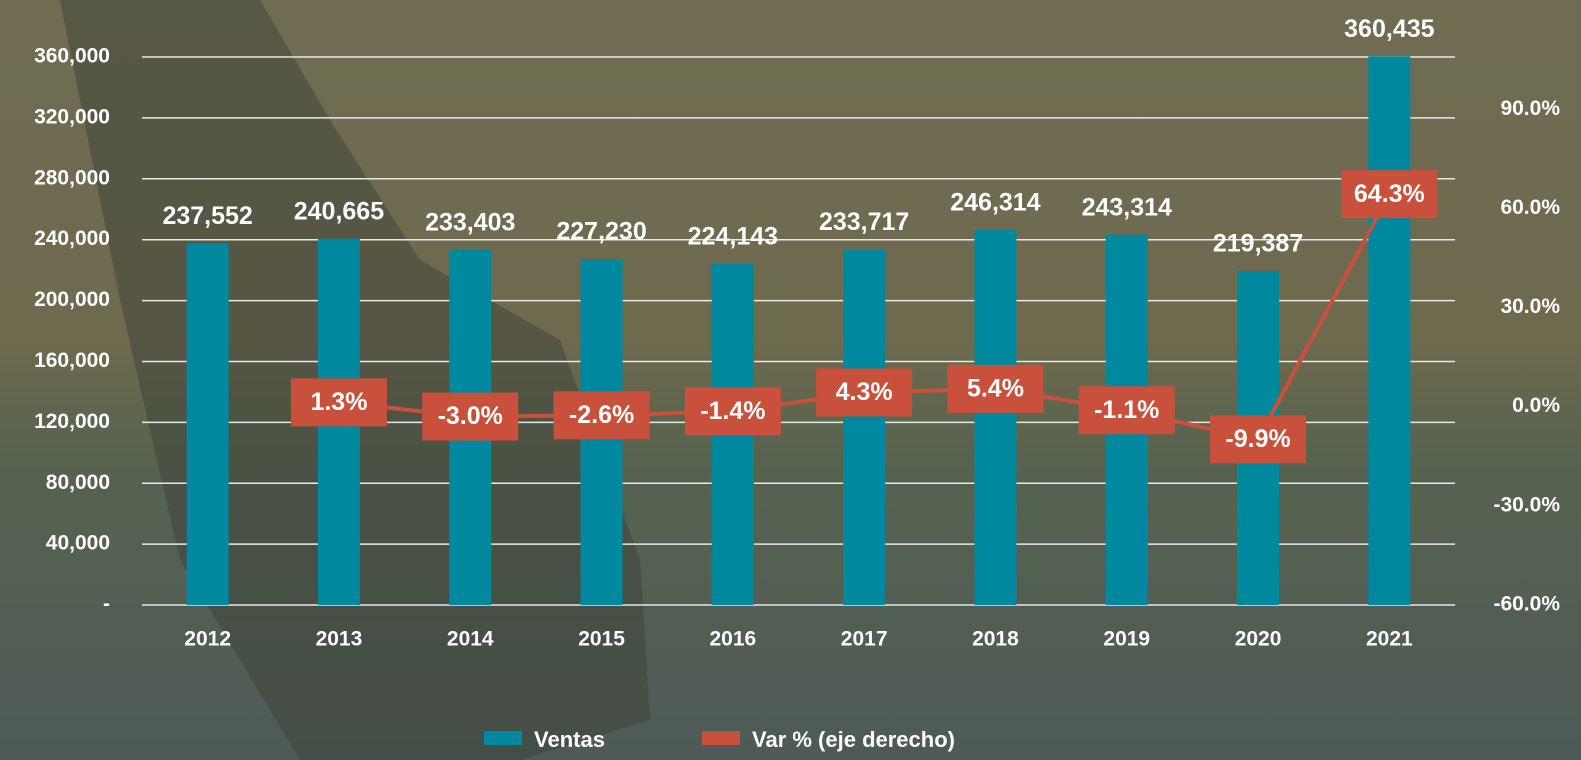 This screenshot has width=1581, height=760. What do you see at coordinates (864, 639) in the screenshot?
I see `x-tick-label: 2017` at bounding box center [864, 639].